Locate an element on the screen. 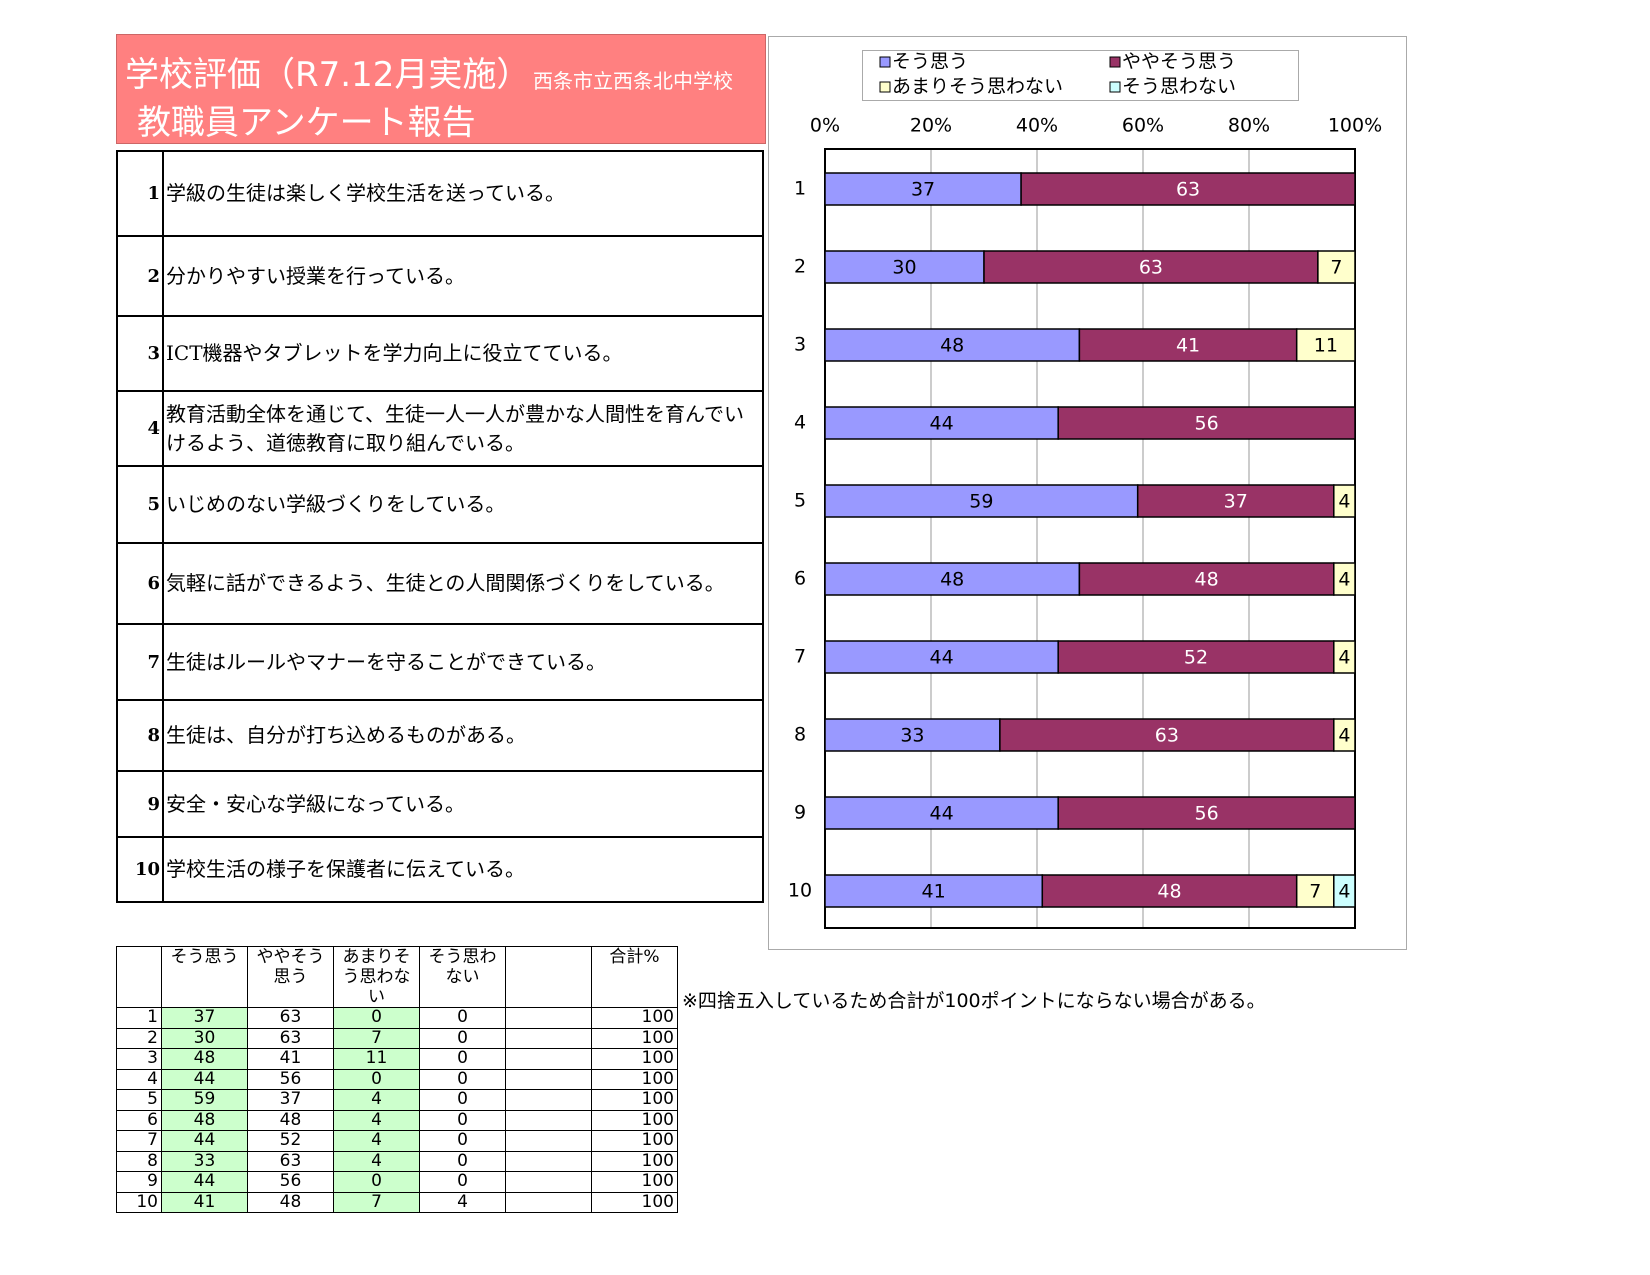 The height and width of the screenshot is (1275, 1650). question-text: 学級の生徒は楽しく学校生活を送っている。 is located at coordinates (463, 193).